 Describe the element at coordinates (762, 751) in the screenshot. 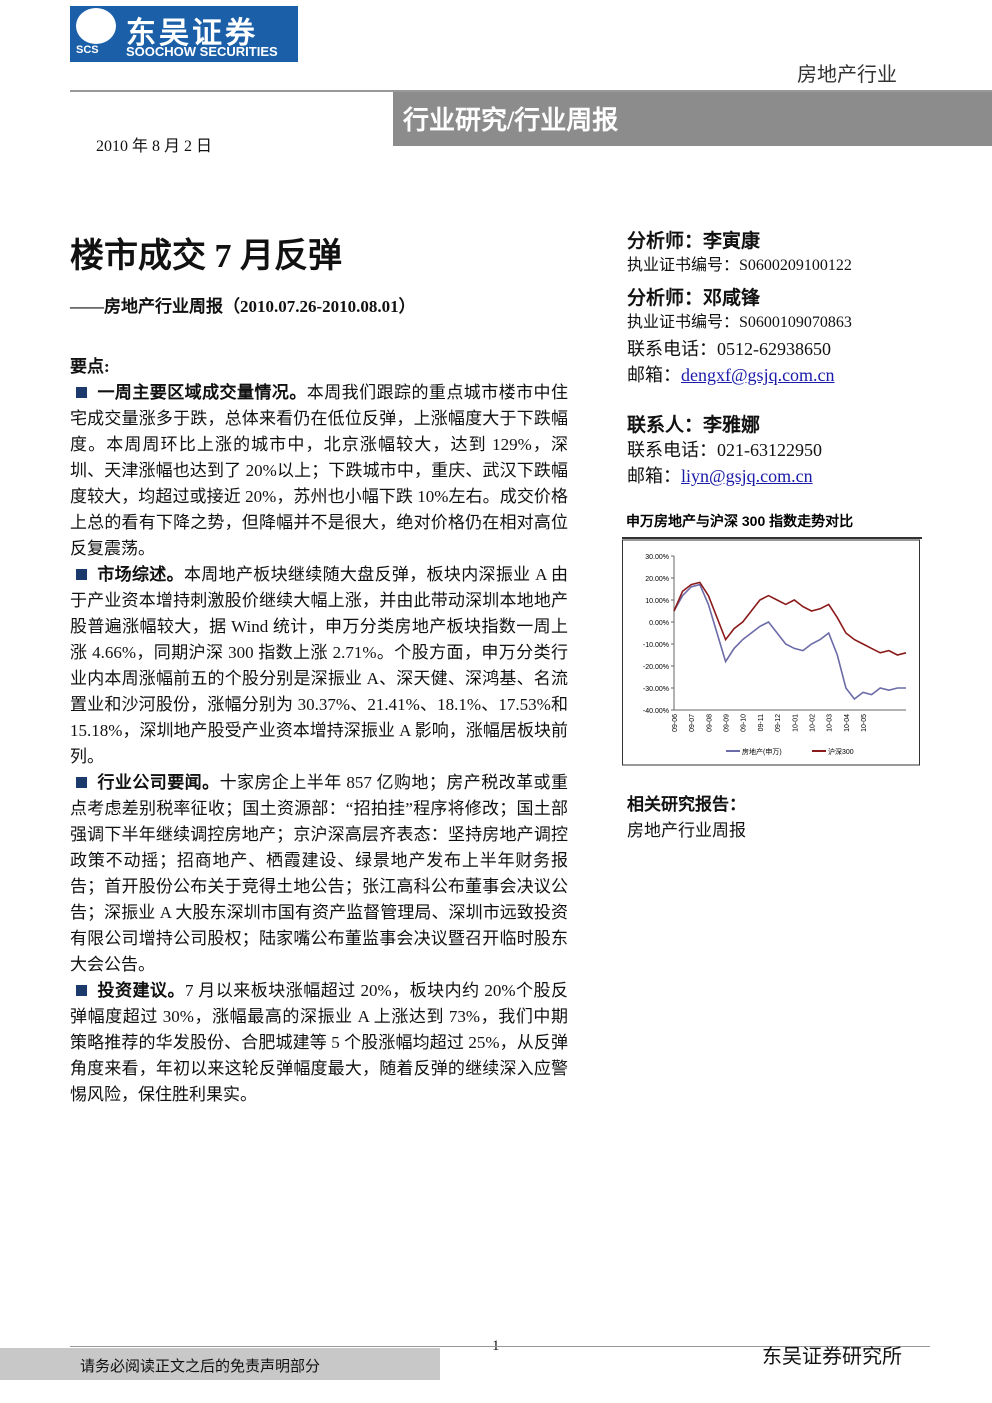

I see `legend-label: 房地产(申万)` at that location.